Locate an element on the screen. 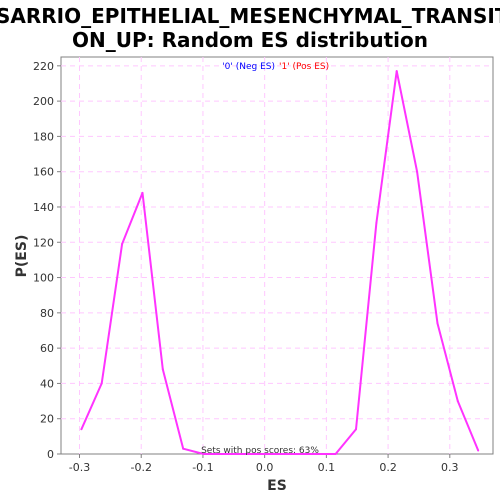 The height and width of the screenshot is (500, 500). y-tick-label: 20 is located at coordinates (47, 419).